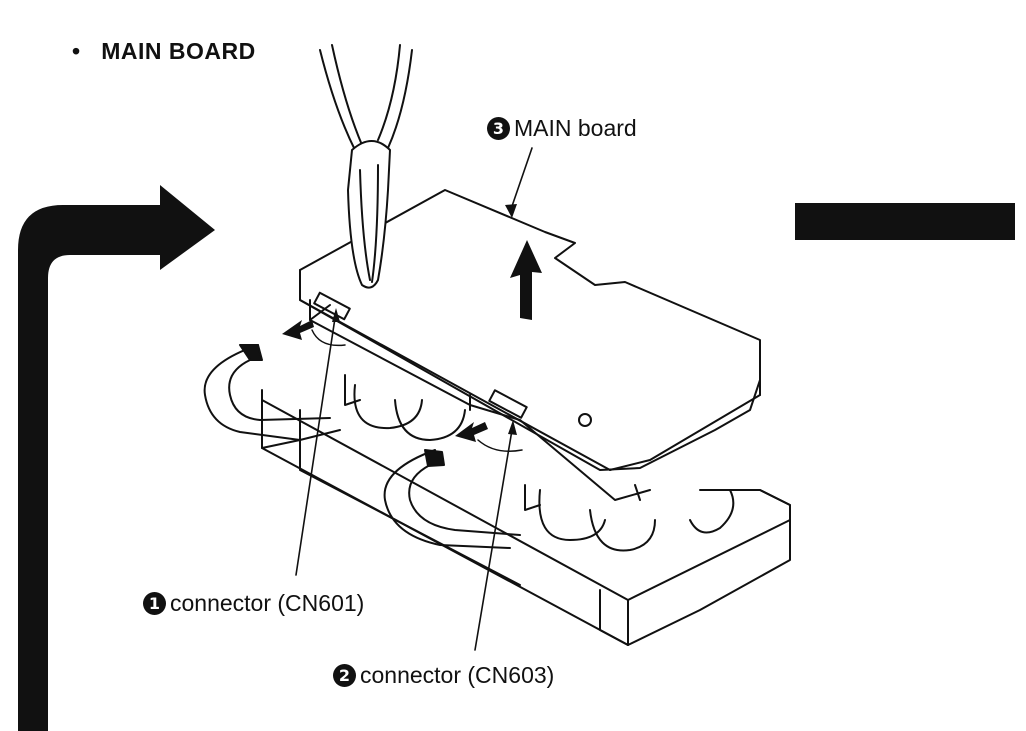 The width and height of the screenshot is (1026, 731). I want to click on section-title-text: MAIN BOARD, so click(178, 51).